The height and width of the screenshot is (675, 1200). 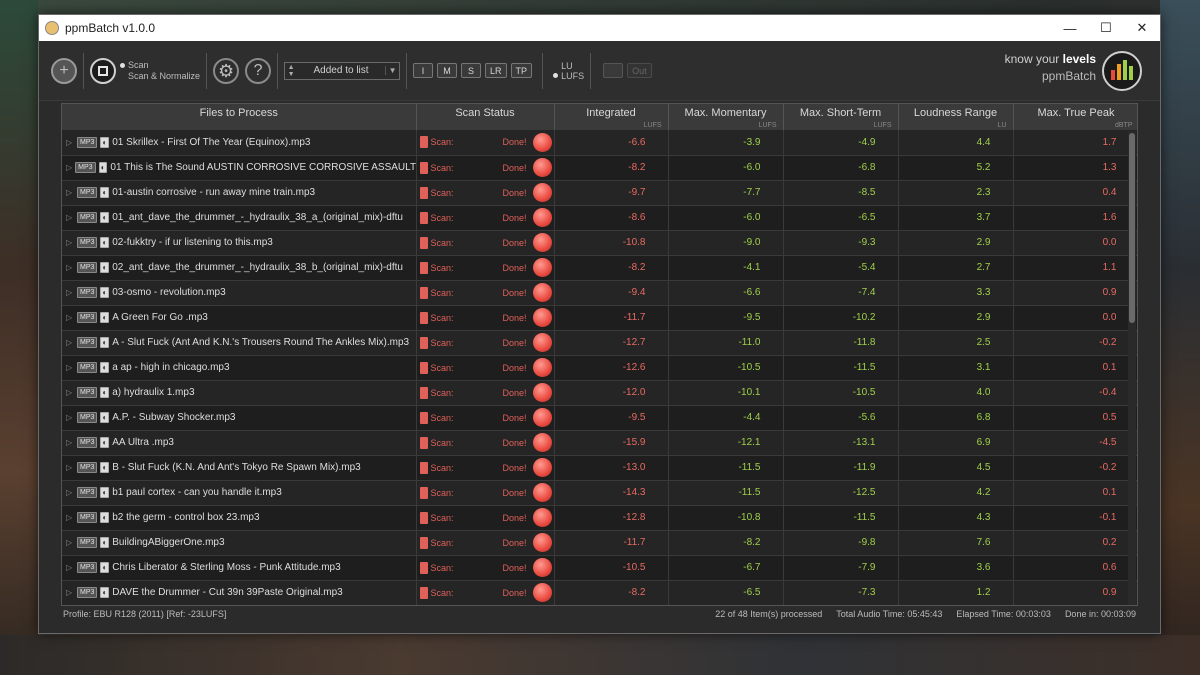 What do you see at coordinates (1106, 27) in the screenshot?
I see `maximize-button: ☐` at bounding box center [1106, 27].